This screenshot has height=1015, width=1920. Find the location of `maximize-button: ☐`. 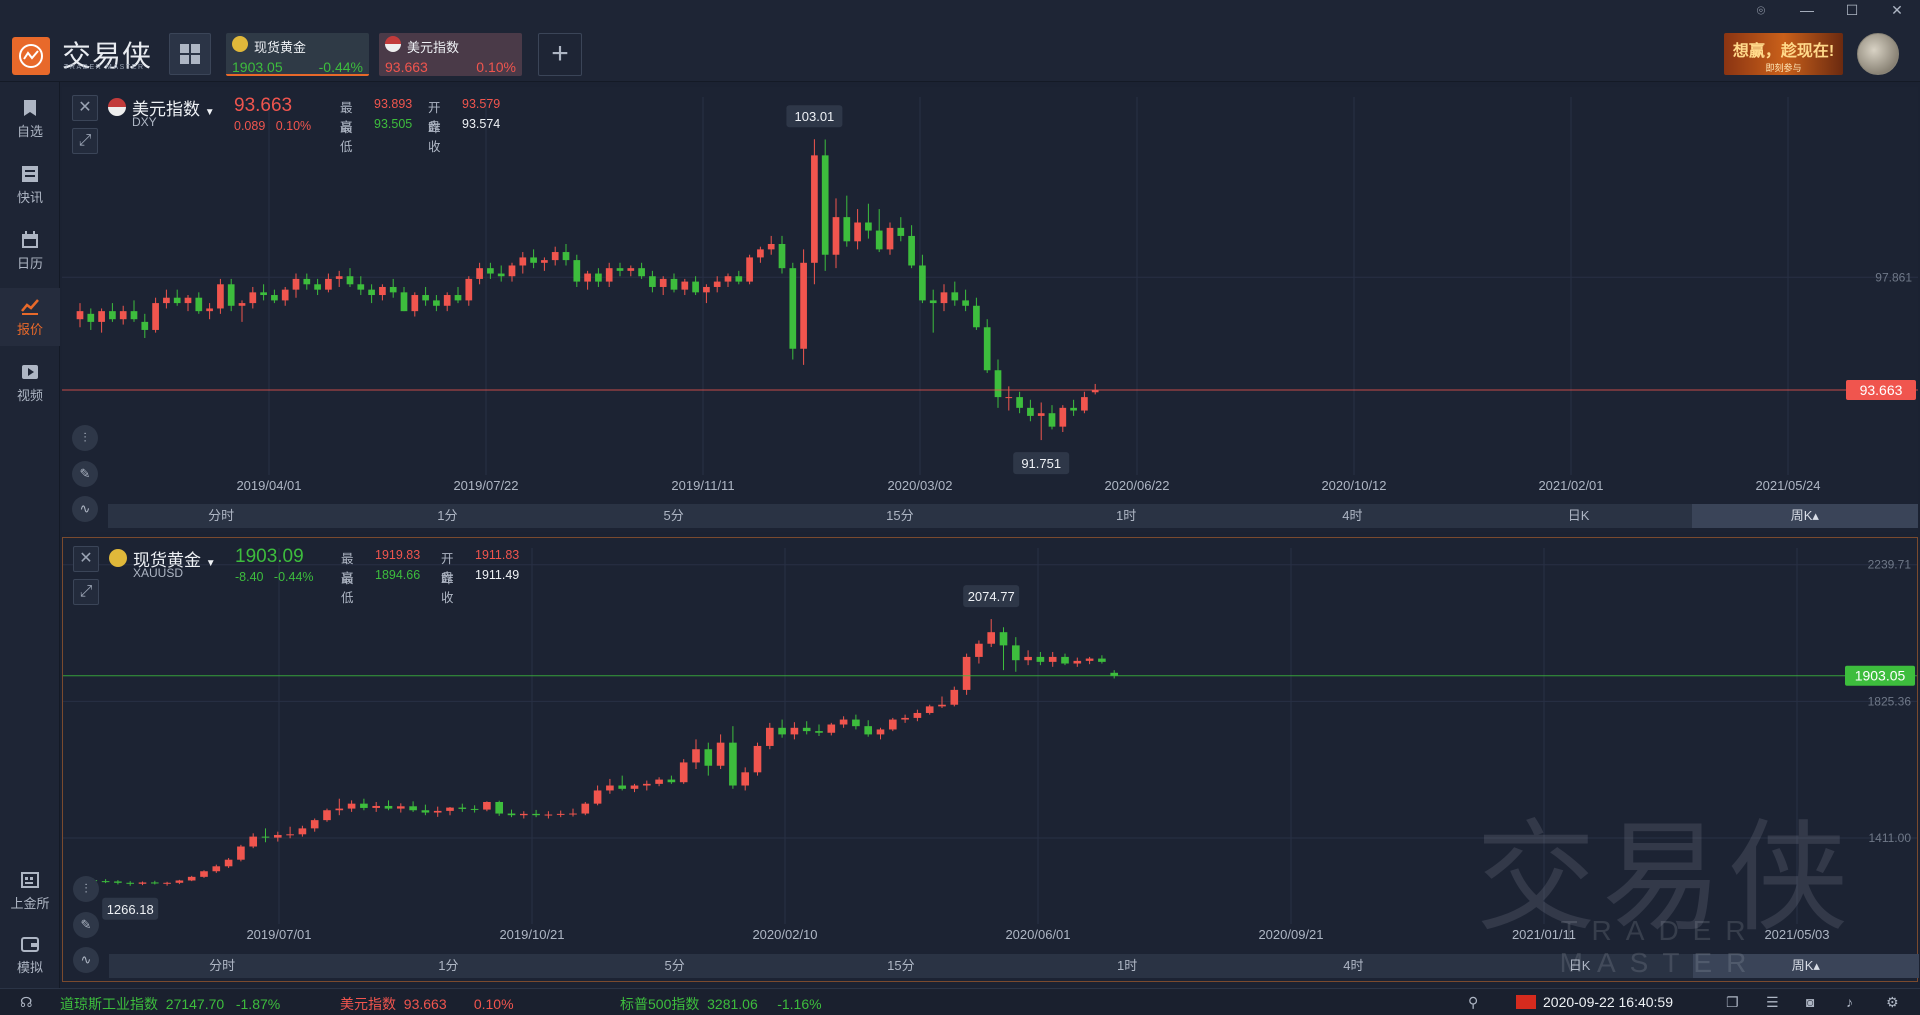

maximize-button: ☐ is located at coordinates (1852, 10).